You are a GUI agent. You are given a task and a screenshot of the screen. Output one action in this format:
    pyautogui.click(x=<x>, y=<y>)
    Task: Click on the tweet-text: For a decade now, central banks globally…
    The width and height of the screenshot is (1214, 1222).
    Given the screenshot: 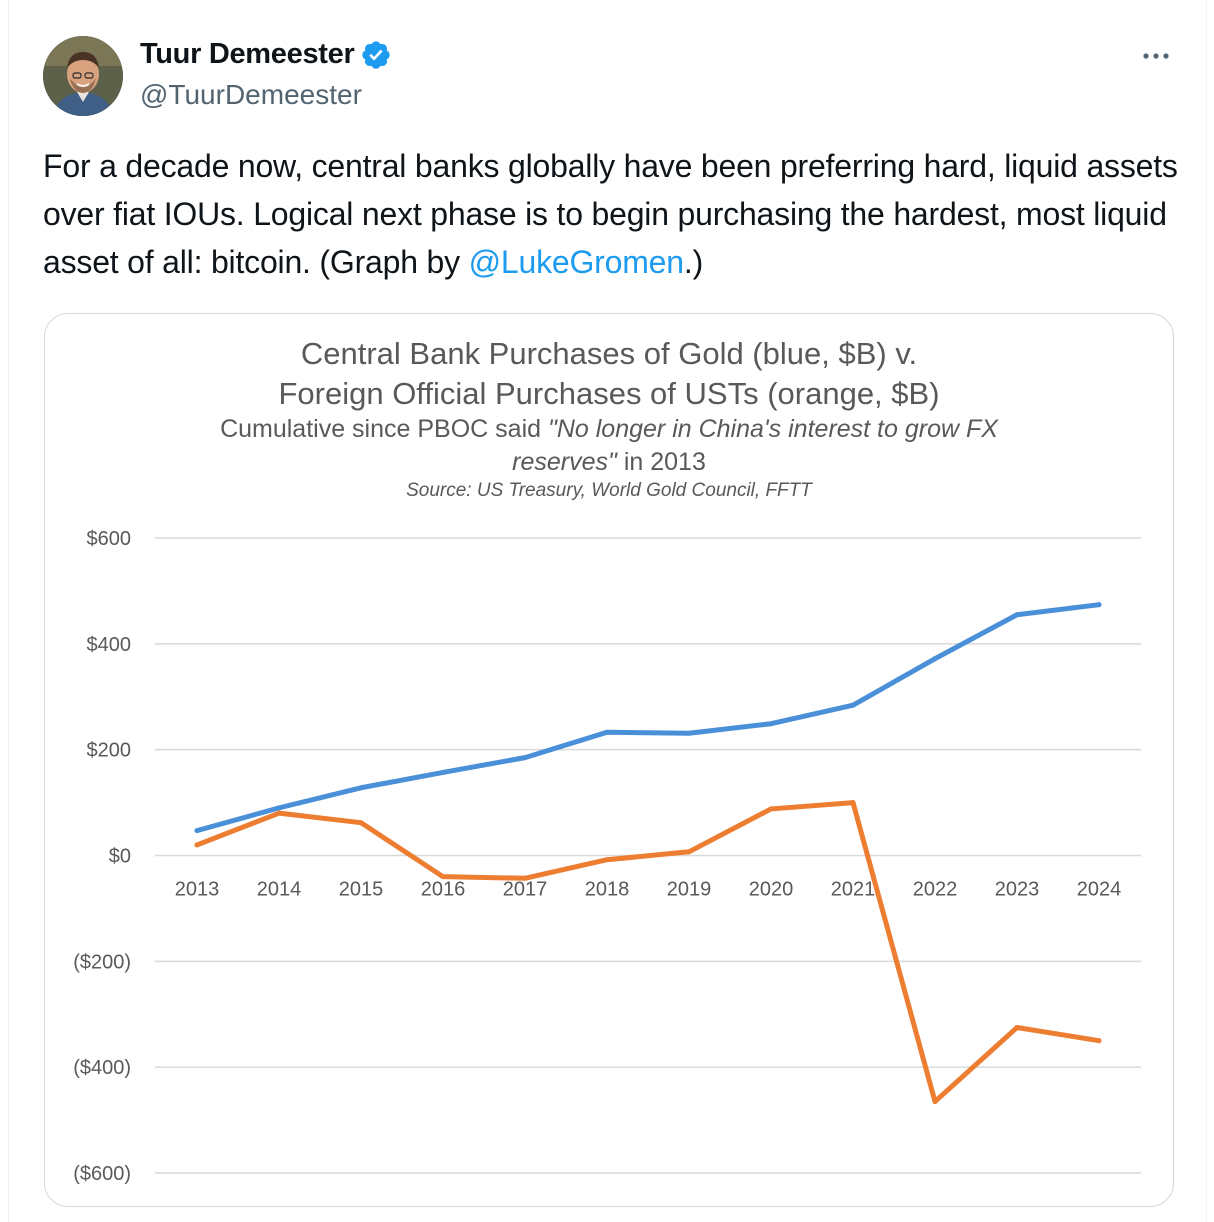 What is the action you would take?
    pyautogui.click(x=618, y=214)
    